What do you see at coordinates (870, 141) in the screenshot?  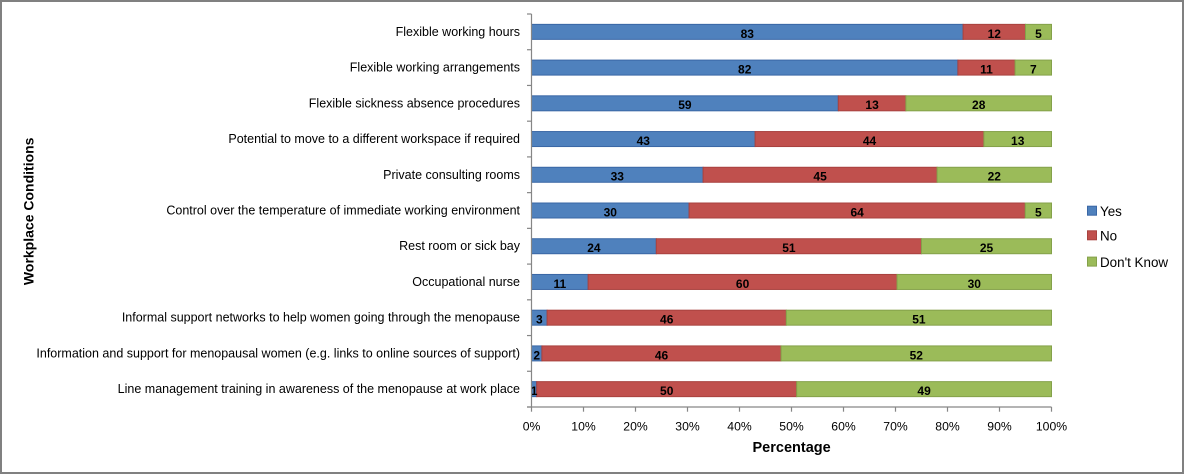 I see `svg-text: 44` at bounding box center [870, 141].